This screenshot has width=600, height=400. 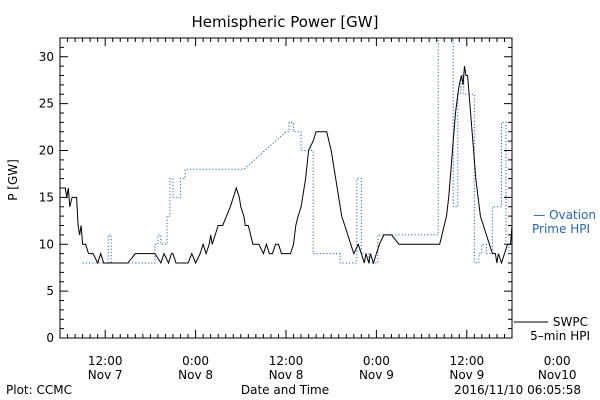 I want to click on y-tick-label: 25, so click(x=46, y=104).